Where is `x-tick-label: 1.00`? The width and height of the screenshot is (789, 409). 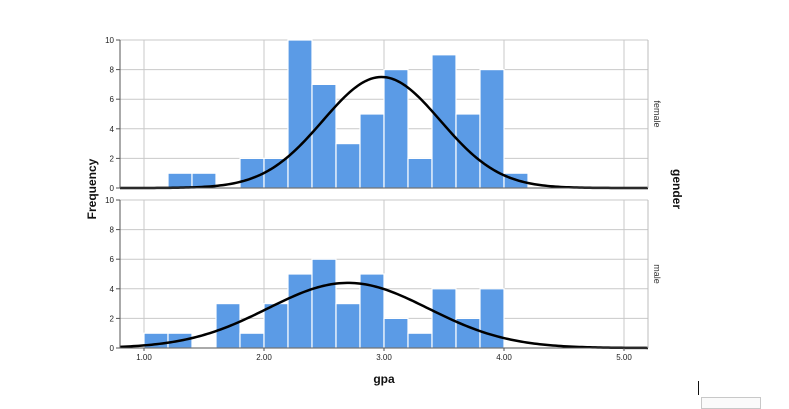
x-tick-label: 1.00 is located at coordinates (144, 357).